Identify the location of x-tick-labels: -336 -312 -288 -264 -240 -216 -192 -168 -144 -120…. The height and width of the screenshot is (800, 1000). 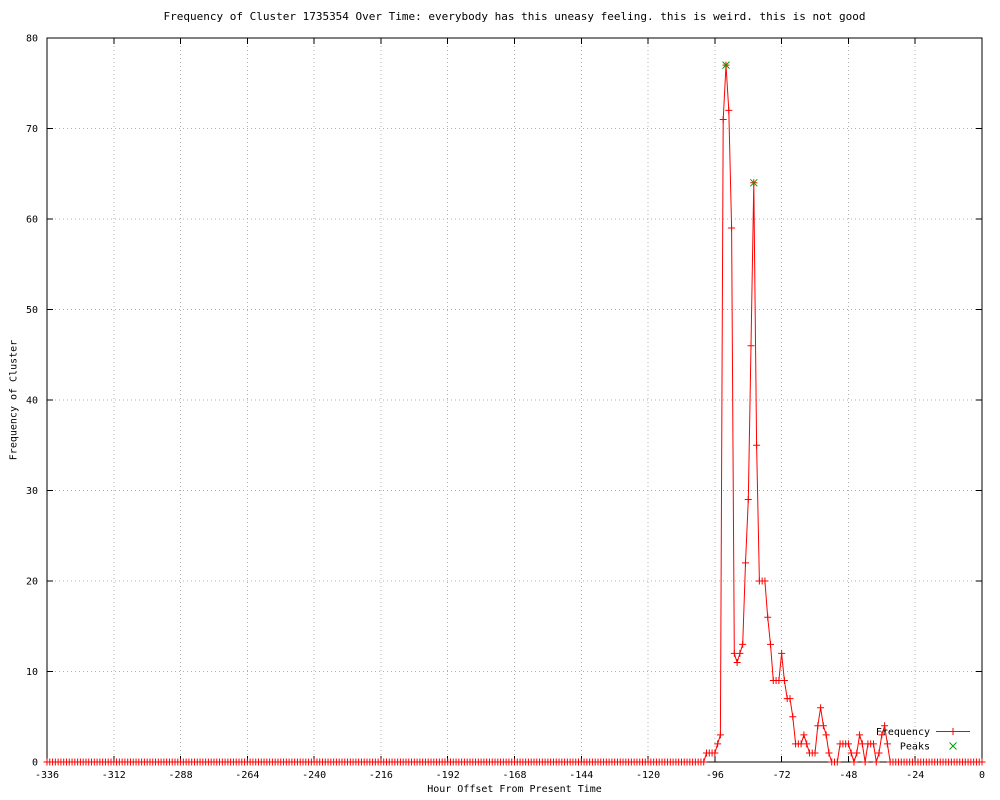
(510, 775).